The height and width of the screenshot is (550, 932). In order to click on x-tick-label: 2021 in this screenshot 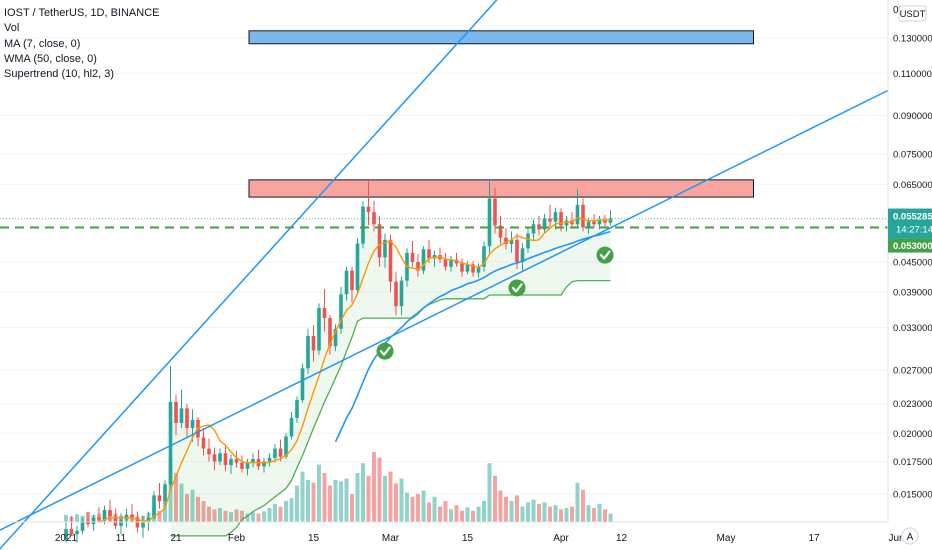, I will do `click(66, 538)`.